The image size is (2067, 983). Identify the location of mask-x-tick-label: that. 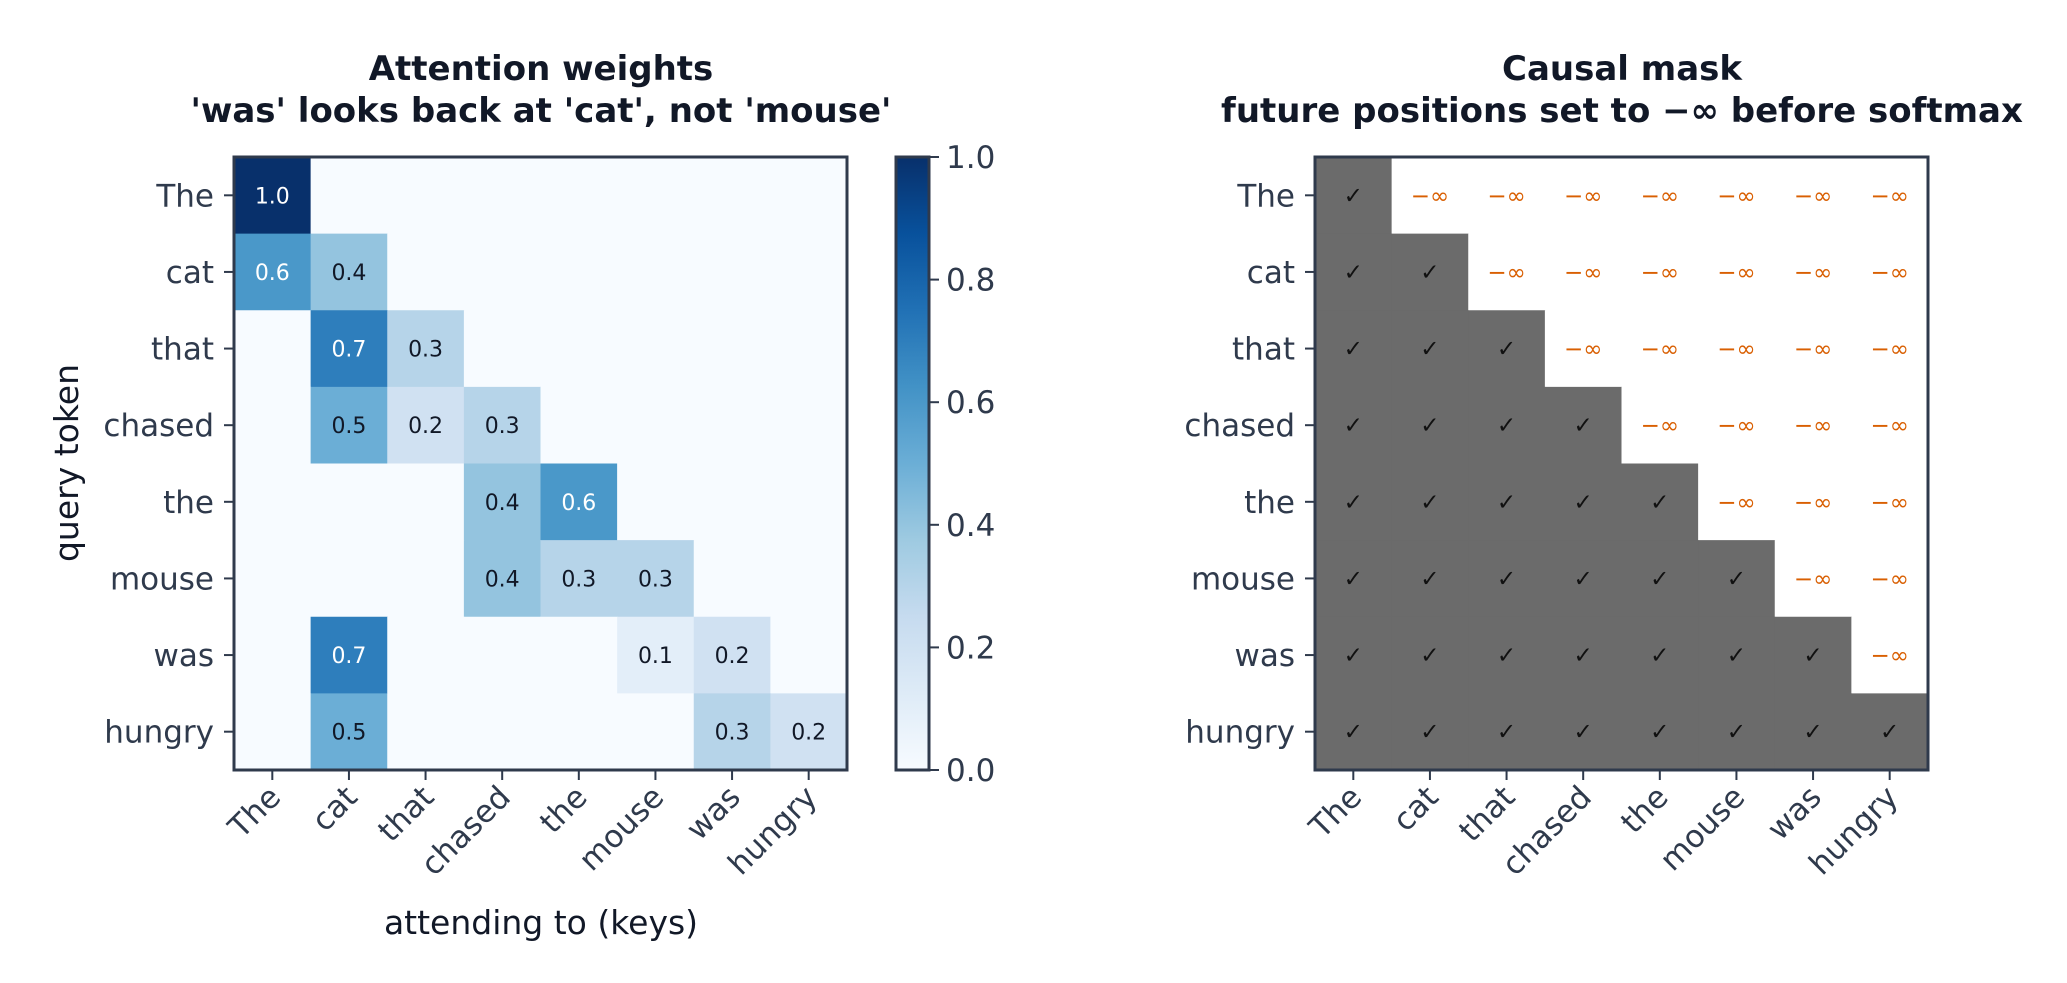
(1487, 814).